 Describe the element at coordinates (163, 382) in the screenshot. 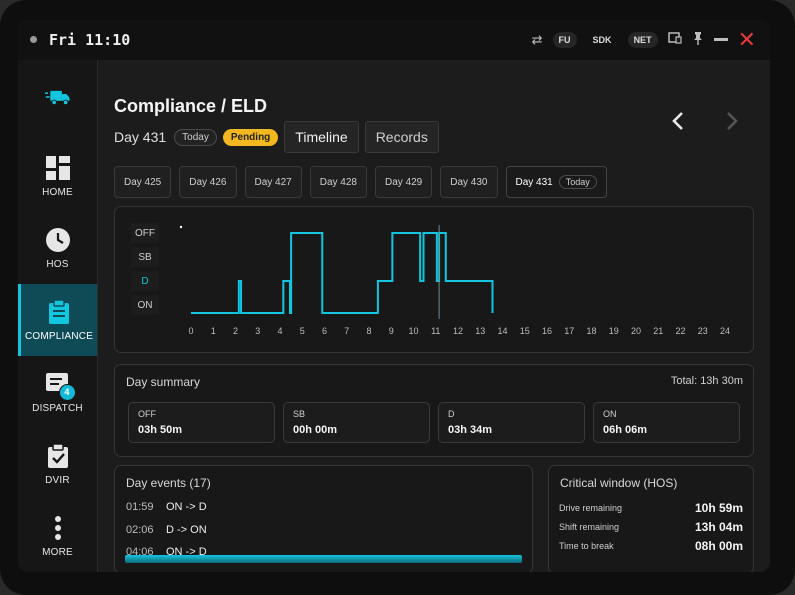

I see `summary-title: Day summary` at that location.